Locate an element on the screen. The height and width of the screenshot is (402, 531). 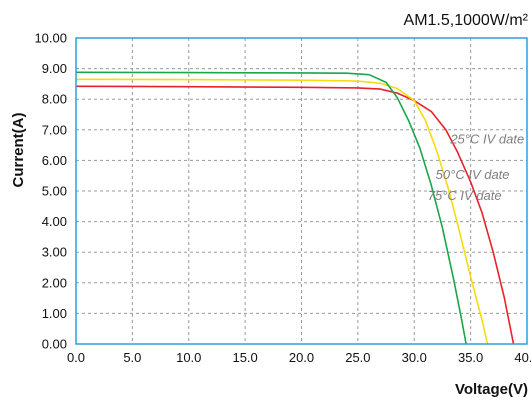
x-tick-label: 20.0 is located at coordinates (301, 357).